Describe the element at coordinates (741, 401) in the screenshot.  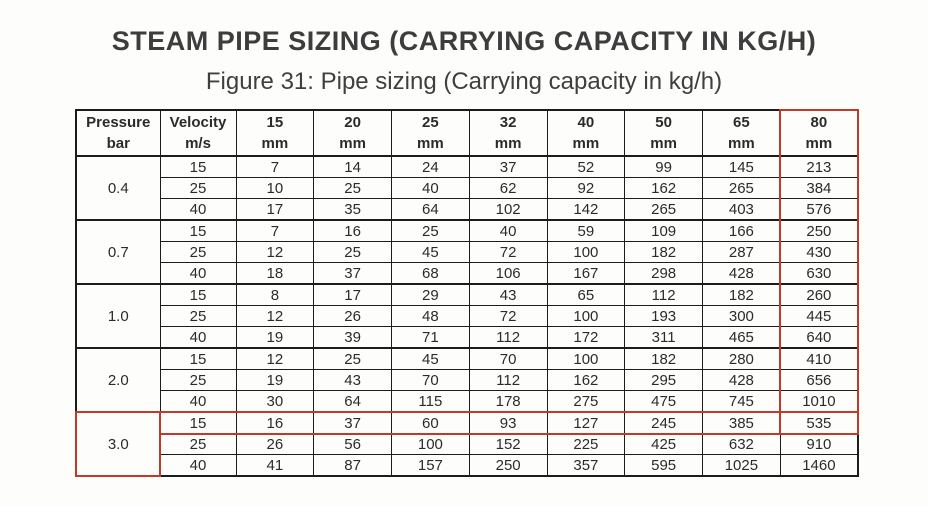
I see `capacity-cell: 745` at that location.